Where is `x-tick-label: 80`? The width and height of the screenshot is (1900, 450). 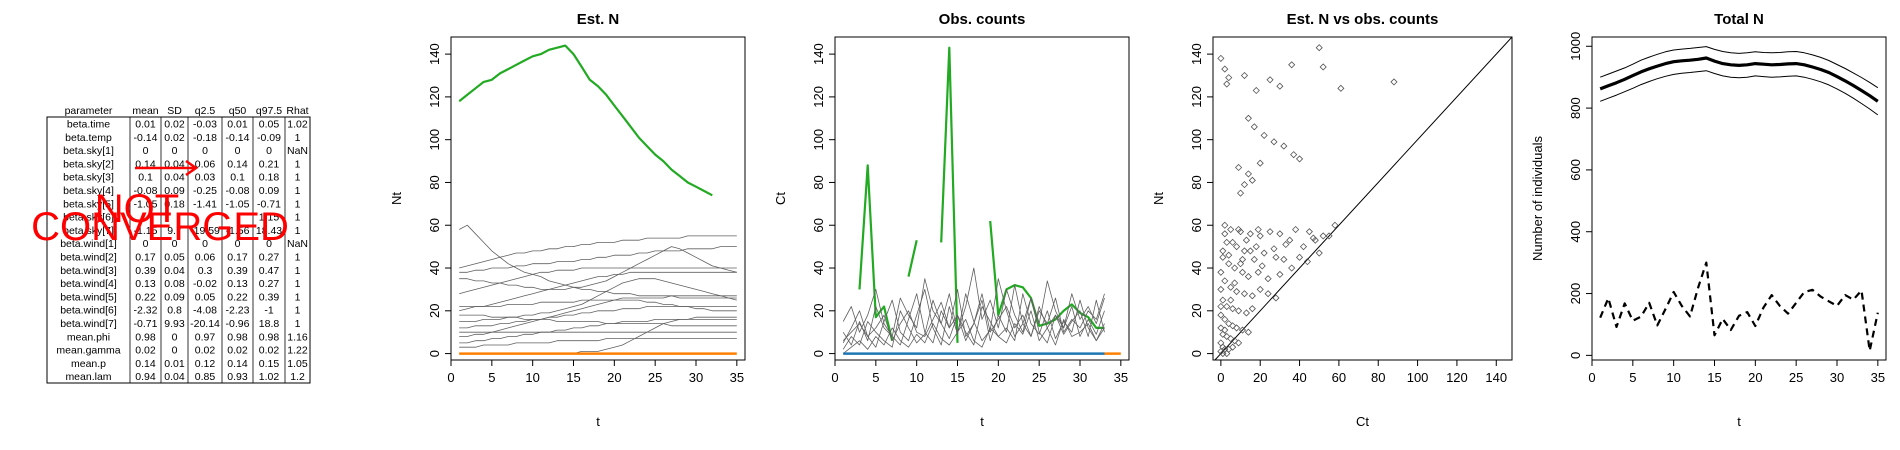
x-tick-label: 80 is located at coordinates (1378, 377).